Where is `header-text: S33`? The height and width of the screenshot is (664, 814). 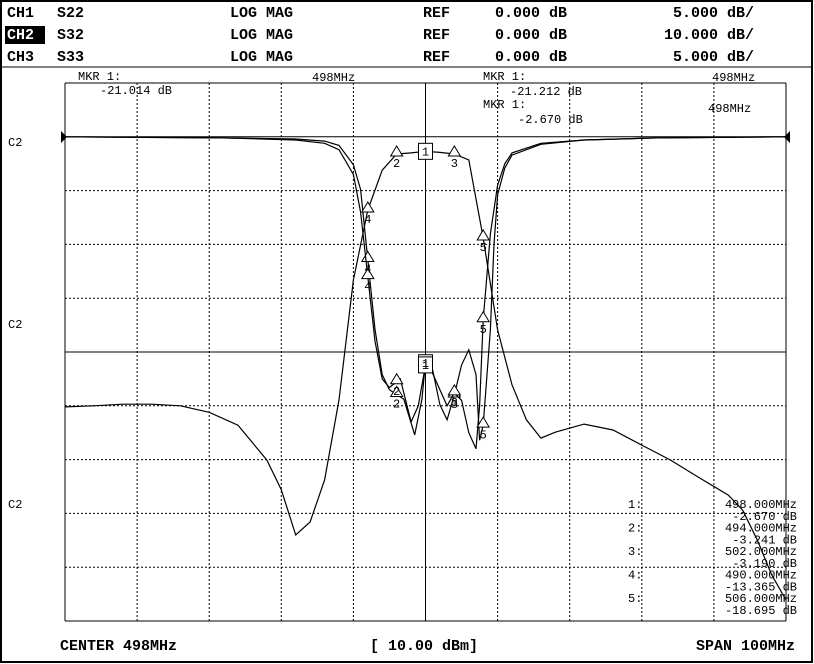
header-text: S33 is located at coordinates (70, 57).